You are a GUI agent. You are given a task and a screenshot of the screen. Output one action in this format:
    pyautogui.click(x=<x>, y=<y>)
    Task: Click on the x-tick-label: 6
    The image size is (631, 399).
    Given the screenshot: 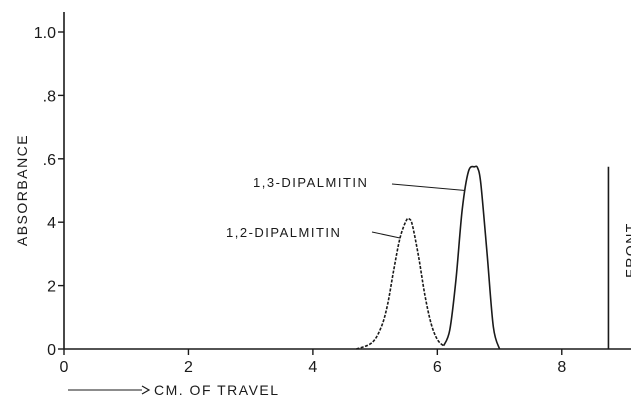 What is the action you would take?
    pyautogui.click(x=437, y=367)
    